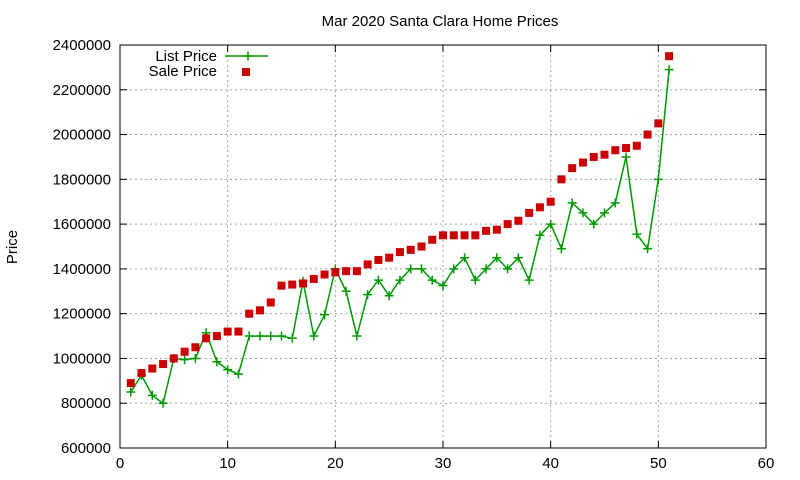  What do you see at coordinates (335, 463) in the screenshot?
I see `x-tick-label: 20` at bounding box center [335, 463].